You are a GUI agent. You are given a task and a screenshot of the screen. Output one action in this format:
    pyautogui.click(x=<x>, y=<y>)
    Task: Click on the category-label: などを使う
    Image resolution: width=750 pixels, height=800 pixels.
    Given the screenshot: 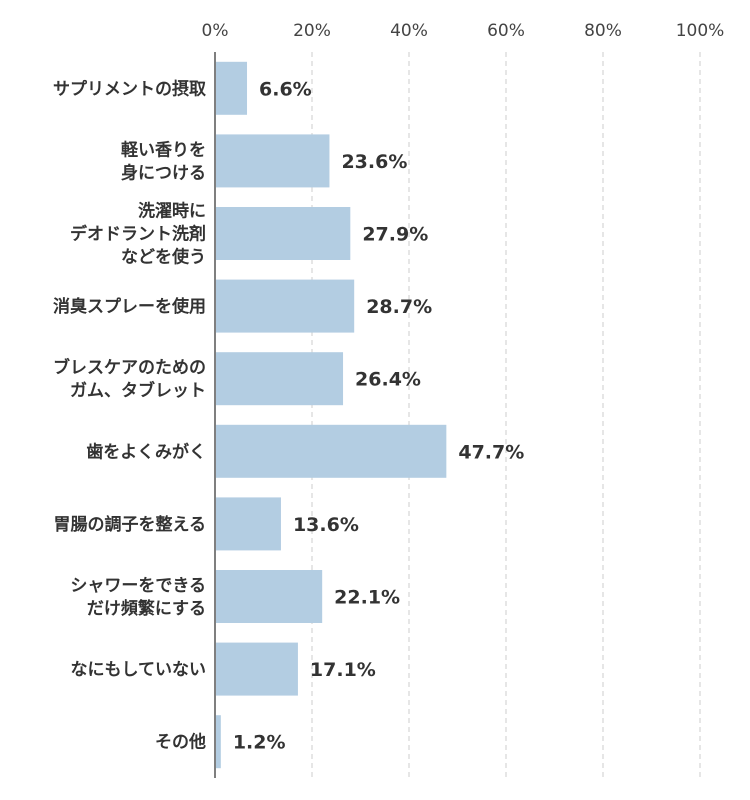 What is the action you would take?
    pyautogui.click(x=163, y=257)
    